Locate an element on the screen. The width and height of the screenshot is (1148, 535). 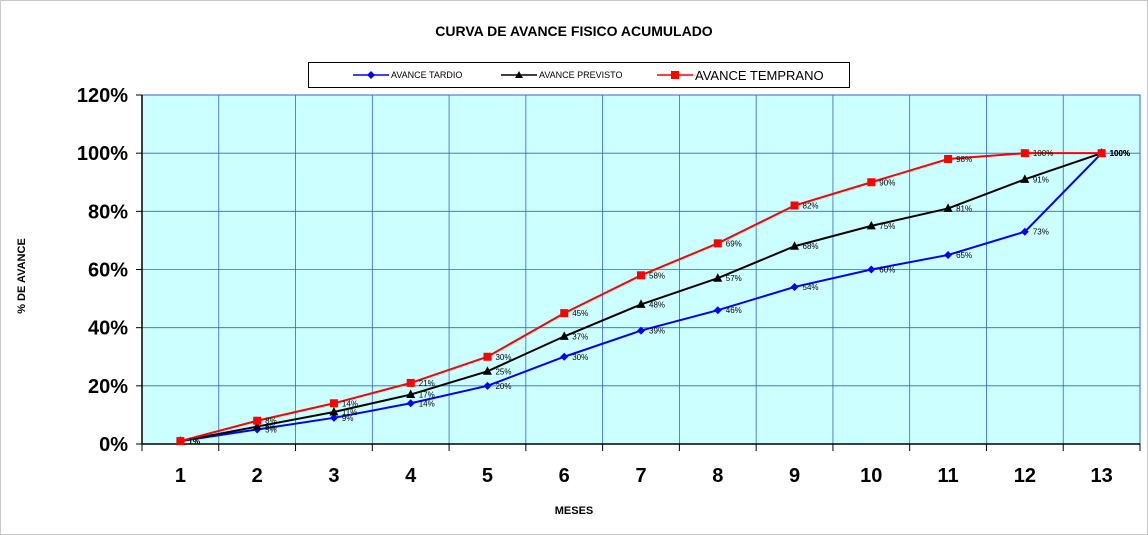
data-label-avance-previsto: 81% is located at coordinates (964, 208).